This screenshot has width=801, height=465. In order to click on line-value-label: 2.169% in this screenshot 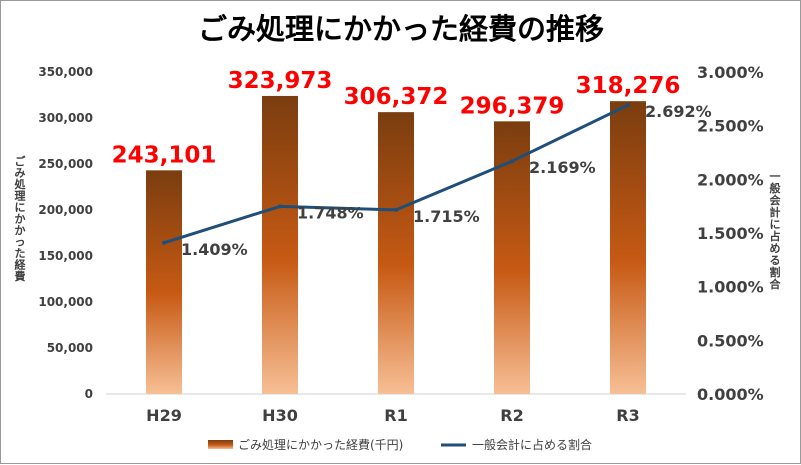, I will do `click(562, 167)`.